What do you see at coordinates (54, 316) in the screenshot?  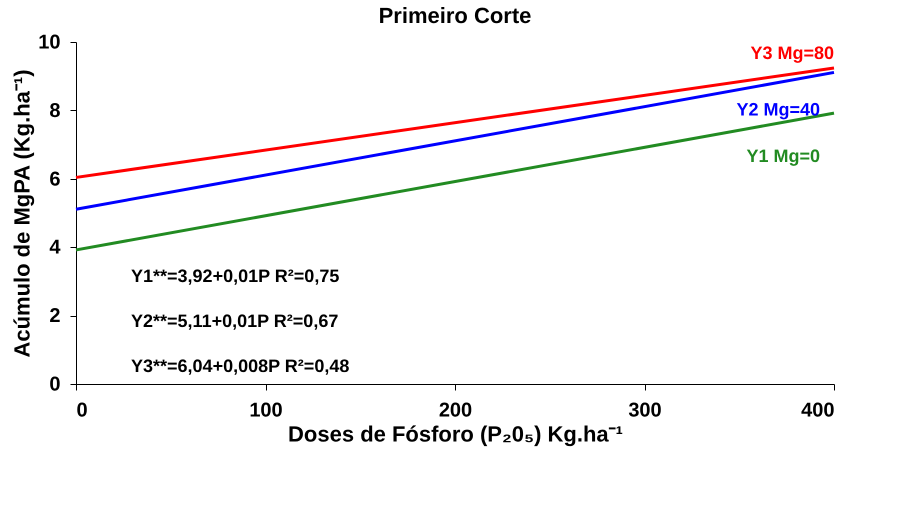 I see `y-tick-label: 2` at bounding box center [54, 316].